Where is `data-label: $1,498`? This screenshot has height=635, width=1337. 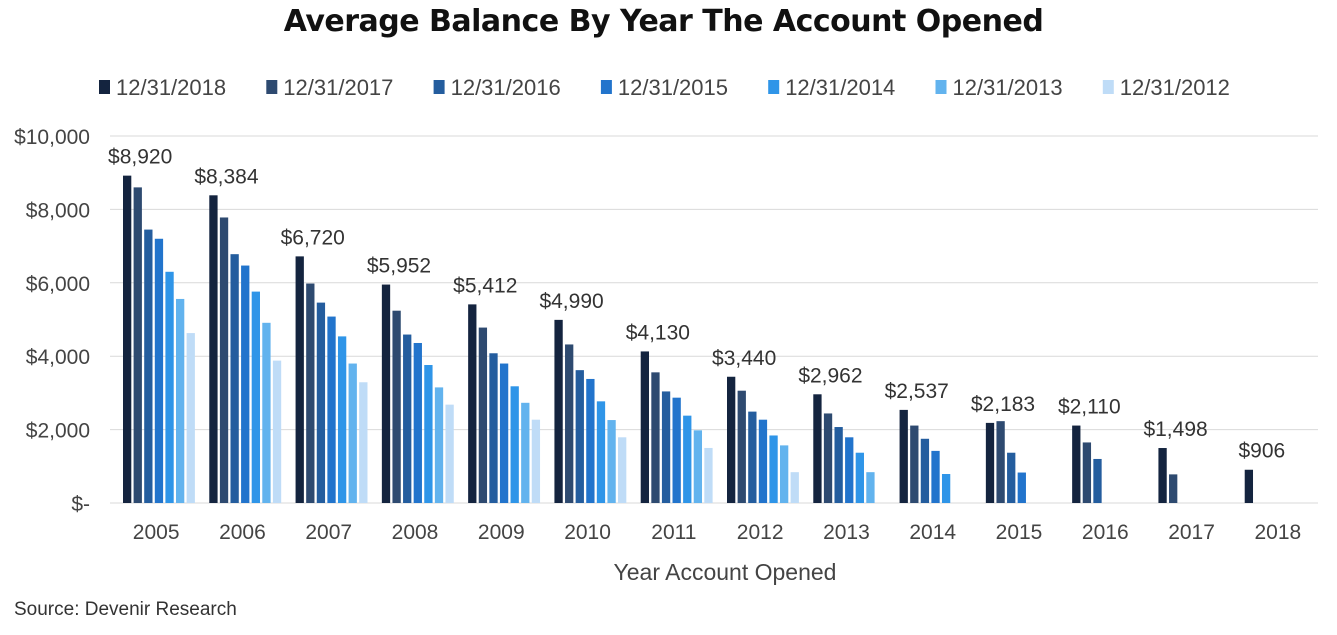 data-label: $1,498 is located at coordinates (1175, 429).